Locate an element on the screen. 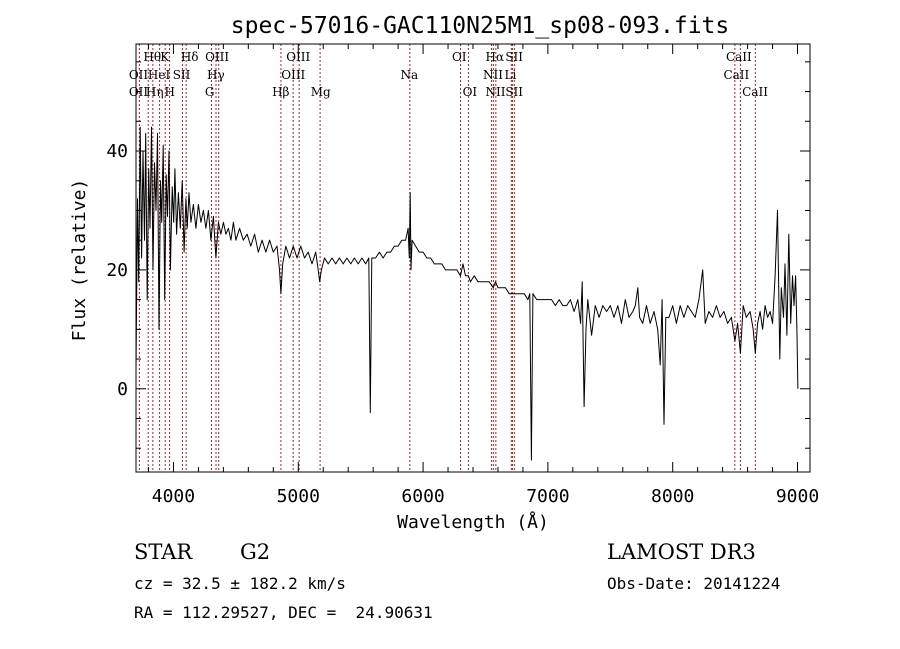 Image resolution: width=900 pixels, height=649 pixels. x-tick-label: 5000 is located at coordinates (298, 496).